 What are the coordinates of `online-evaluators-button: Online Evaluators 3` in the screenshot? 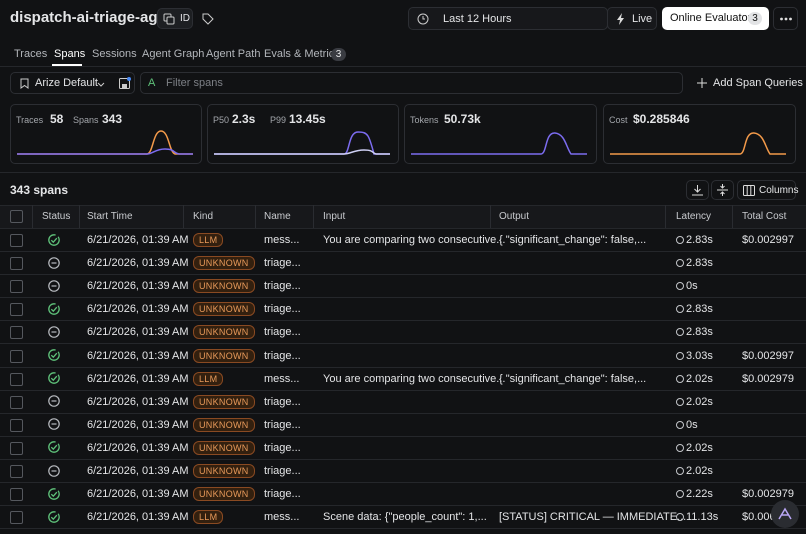 It's located at (715, 18).